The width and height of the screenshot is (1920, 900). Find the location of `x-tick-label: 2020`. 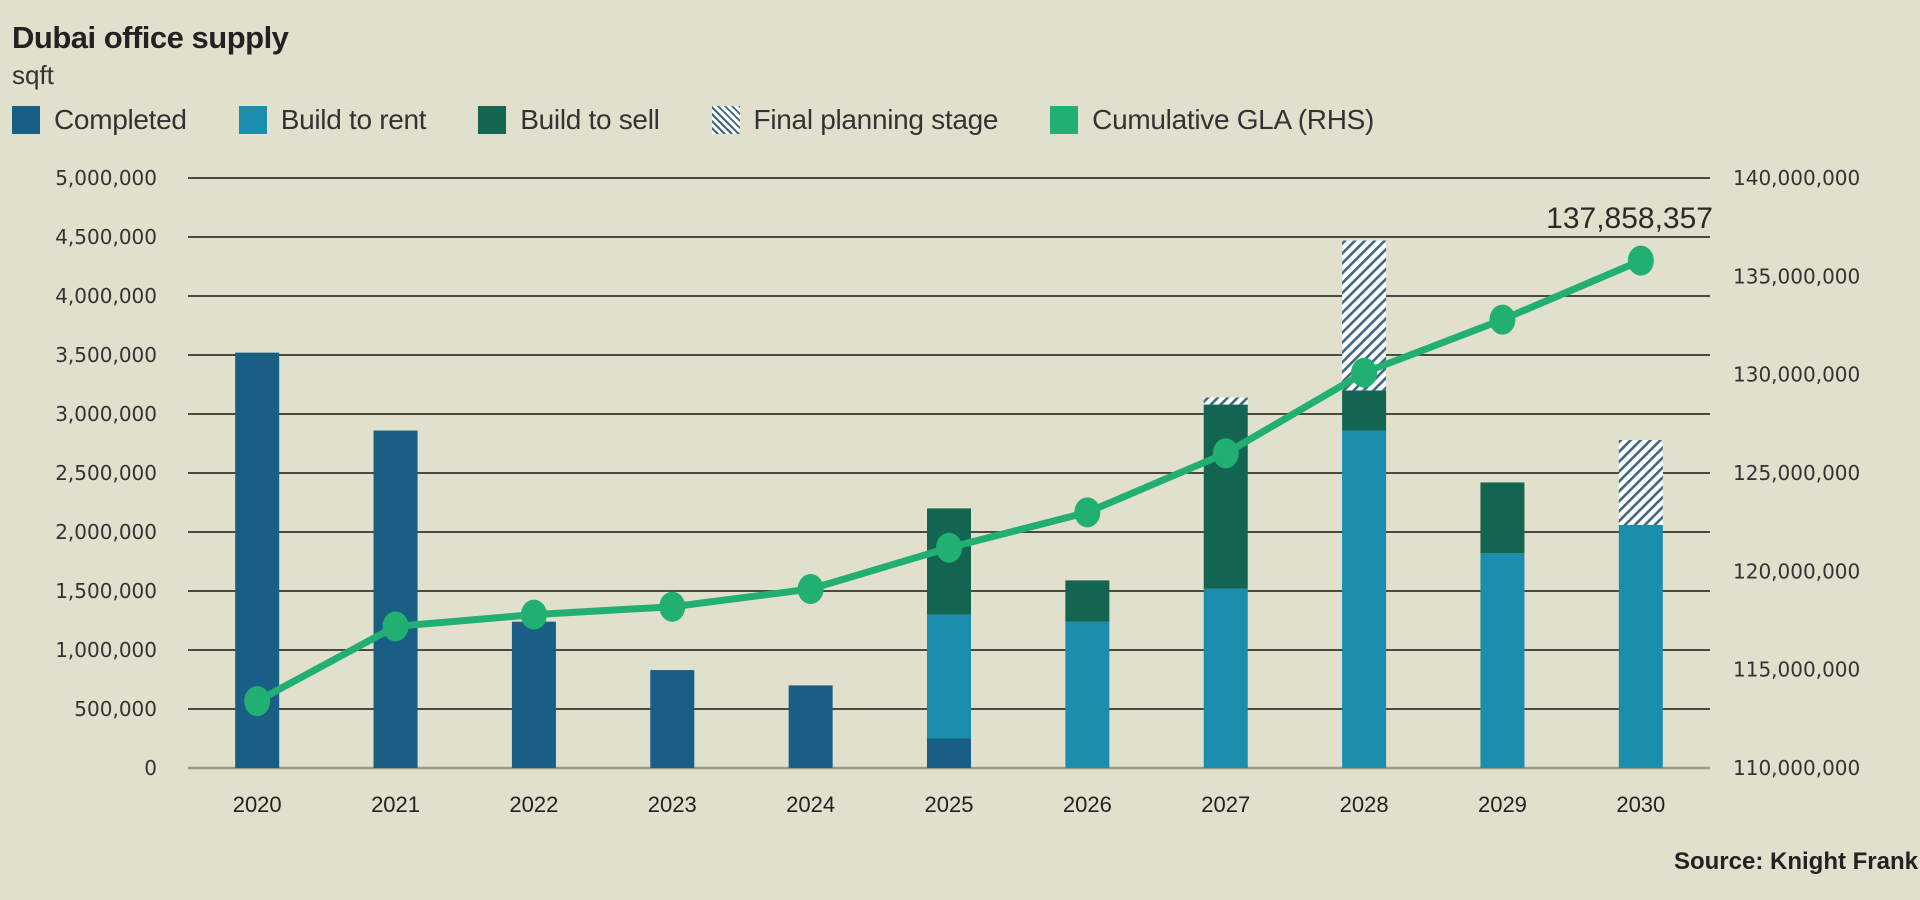

x-tick-label: 2020 is located at coordinates (257, 804).